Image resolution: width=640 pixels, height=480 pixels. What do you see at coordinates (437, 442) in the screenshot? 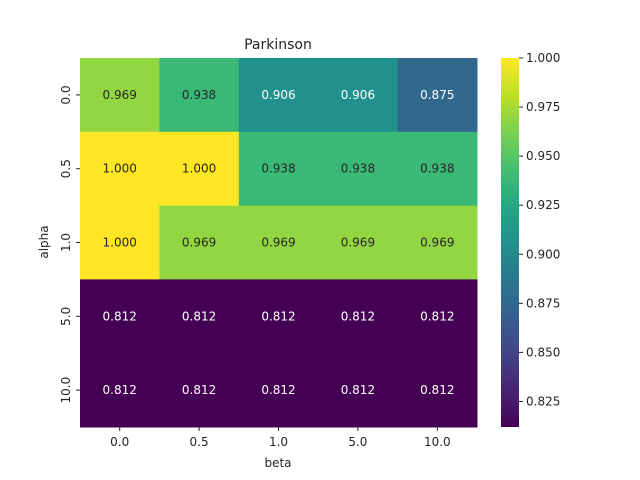
I see `x-tick-label: 10.0` at bounding box center [437, 442].